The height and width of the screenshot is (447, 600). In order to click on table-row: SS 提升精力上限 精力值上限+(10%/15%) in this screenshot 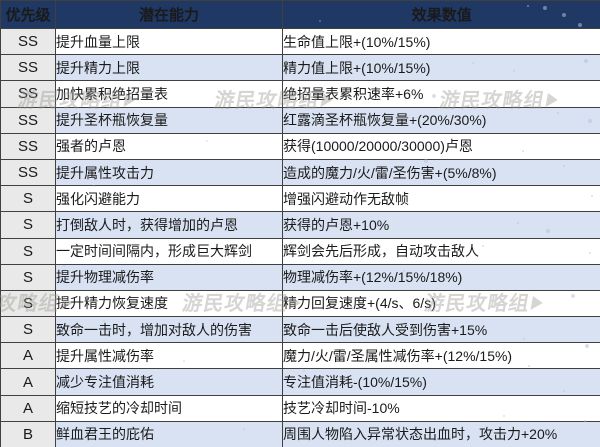, I will do `click(300, 68)`.